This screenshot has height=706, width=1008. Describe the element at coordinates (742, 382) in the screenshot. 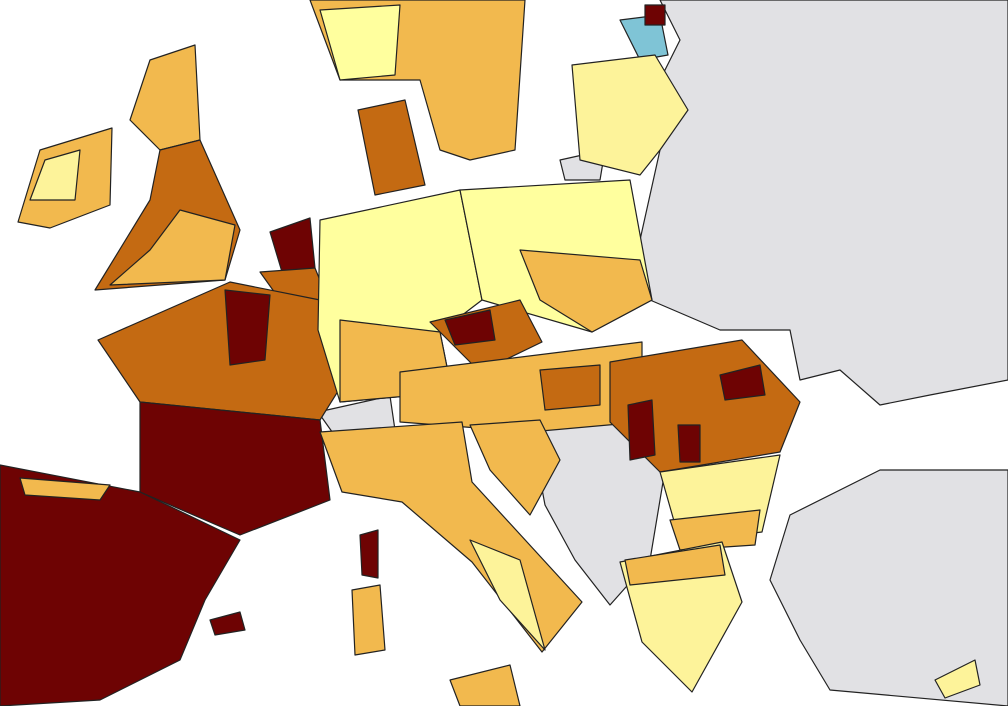

I see `romania-northeast` at that location.